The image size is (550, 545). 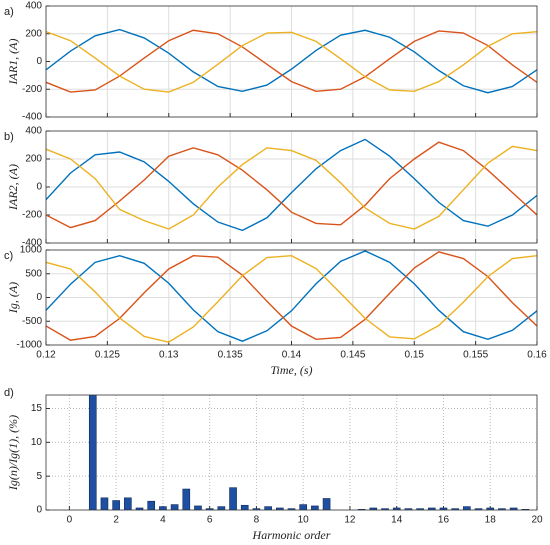 I want to click on y-axis-label: Ig(n)/Ig(1), (%), so click(x=13, y=453).